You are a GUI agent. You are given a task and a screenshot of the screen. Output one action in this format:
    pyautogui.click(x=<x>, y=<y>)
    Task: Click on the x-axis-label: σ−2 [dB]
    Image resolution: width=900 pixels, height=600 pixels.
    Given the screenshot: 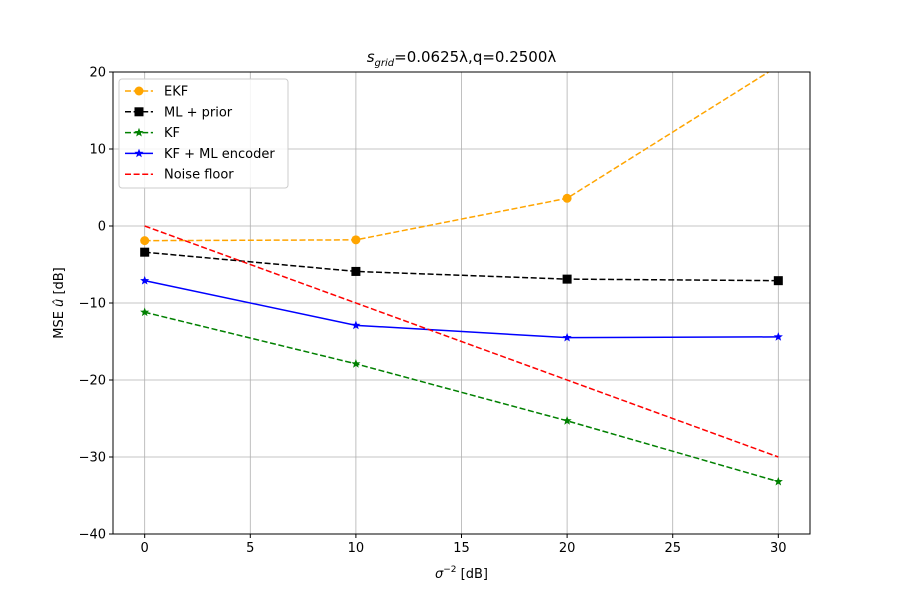 What is the action you would take?
    pyautogui.click(x=461, y=573)
    